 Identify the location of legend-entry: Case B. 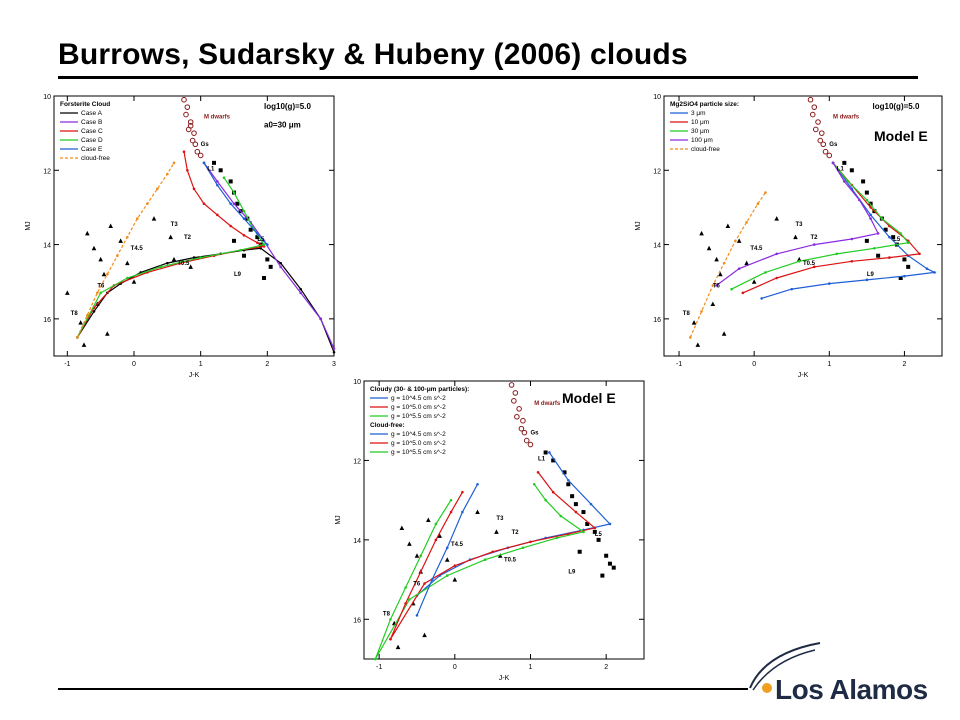
(91, 122).